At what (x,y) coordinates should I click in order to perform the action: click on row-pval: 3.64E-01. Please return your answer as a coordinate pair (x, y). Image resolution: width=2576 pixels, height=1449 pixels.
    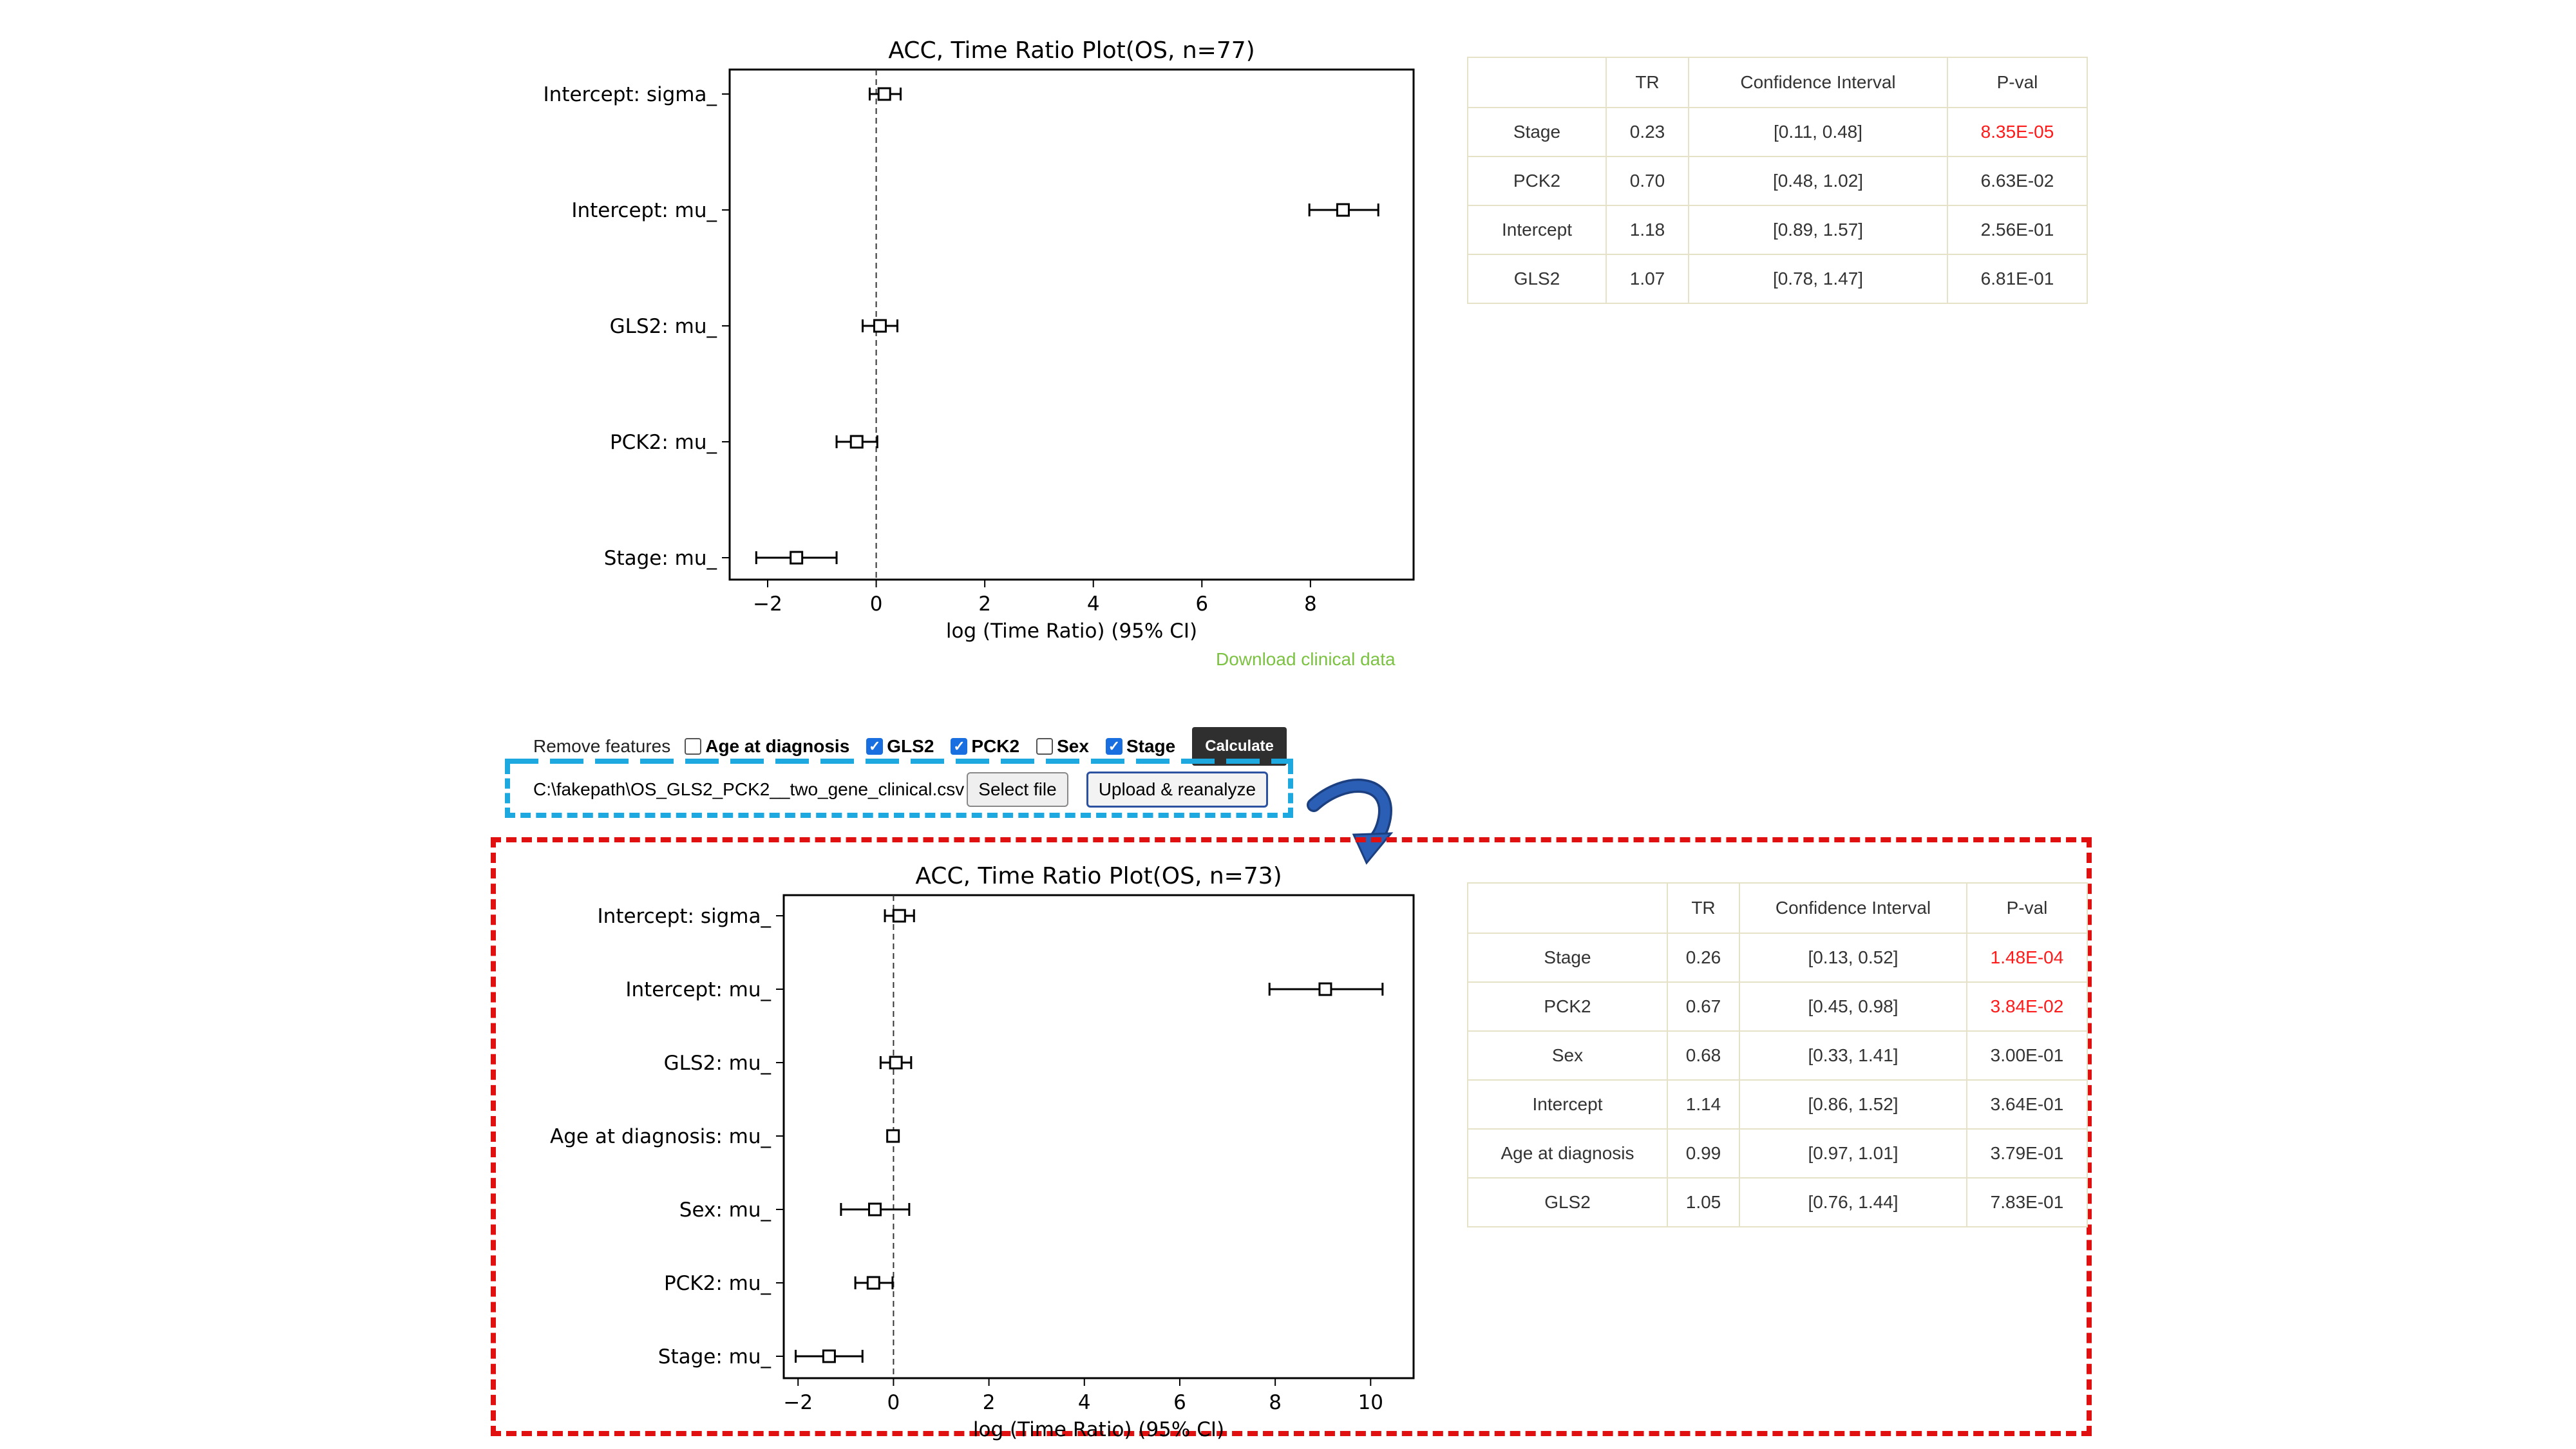
    Looking at the image, I should click on (2027, 1104).